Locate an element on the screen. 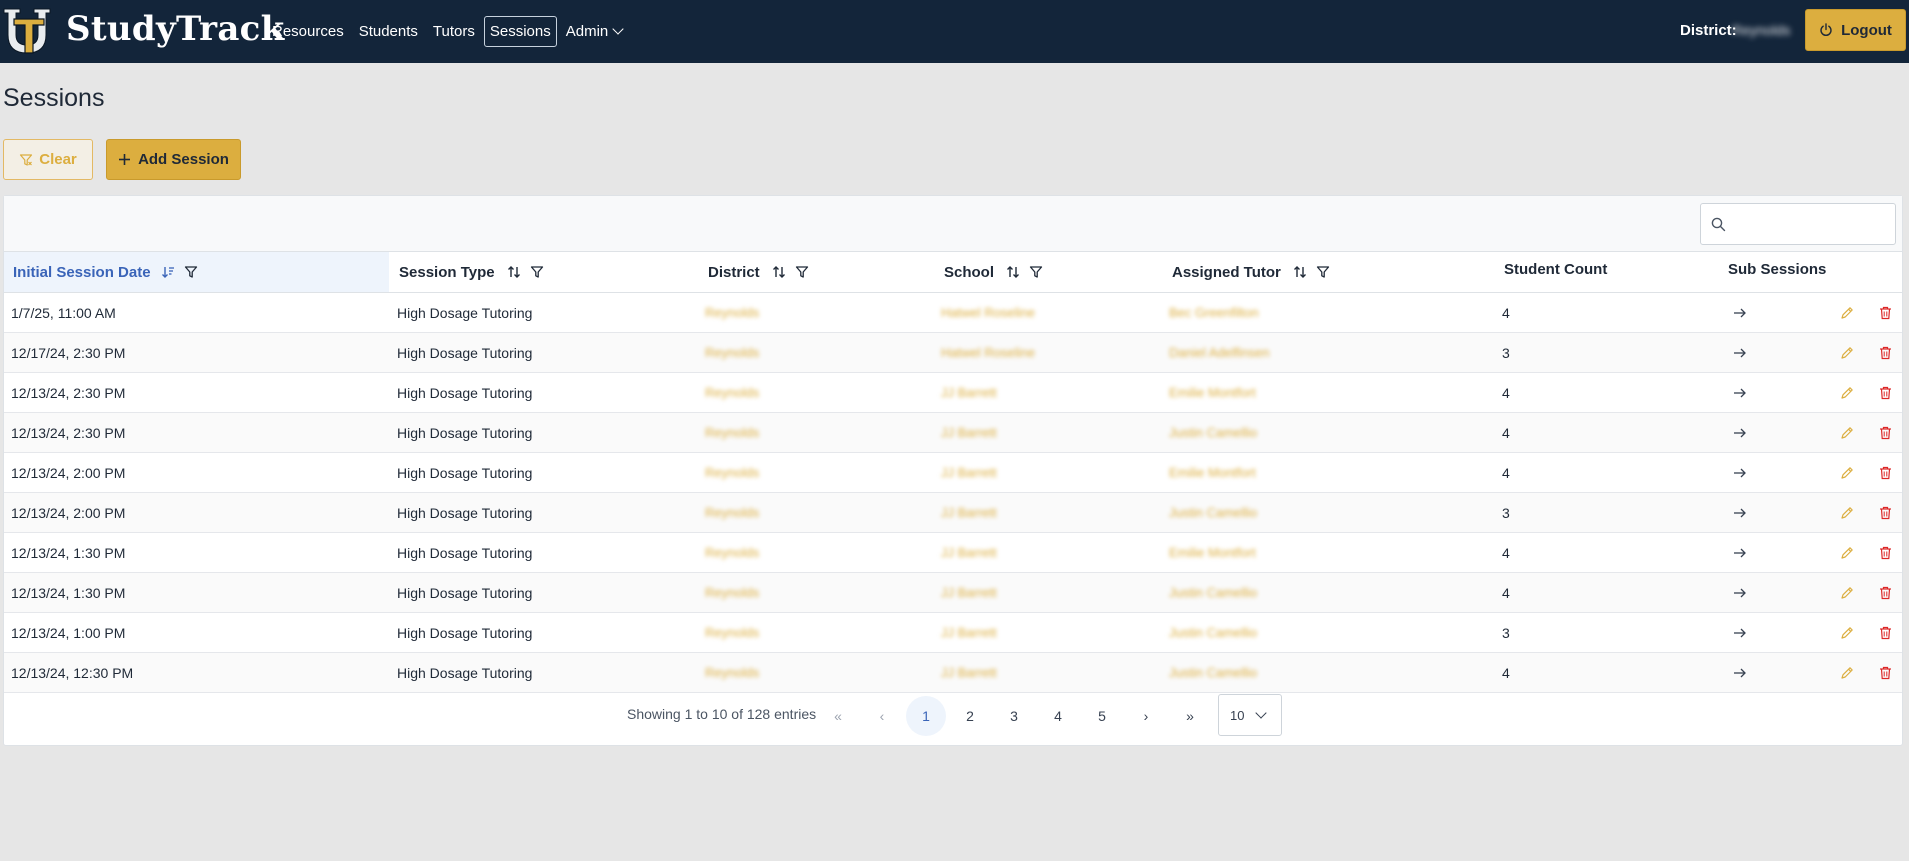 This screenshot has width=1909, height=861. clear-filters-button: Clear is located at coordinates (48, 159).